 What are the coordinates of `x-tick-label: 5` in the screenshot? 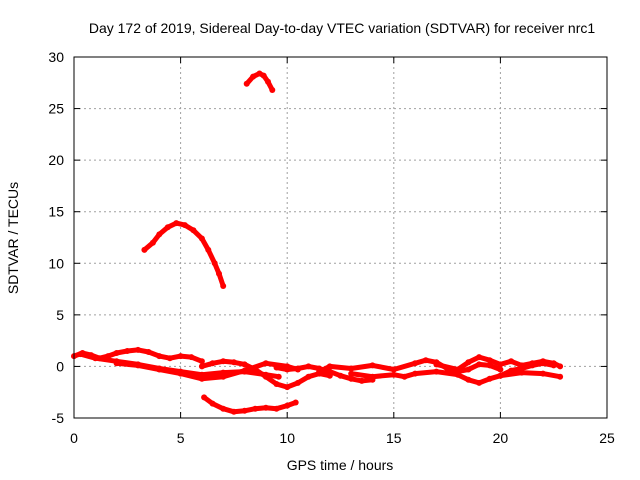 It's located at (181, 438).